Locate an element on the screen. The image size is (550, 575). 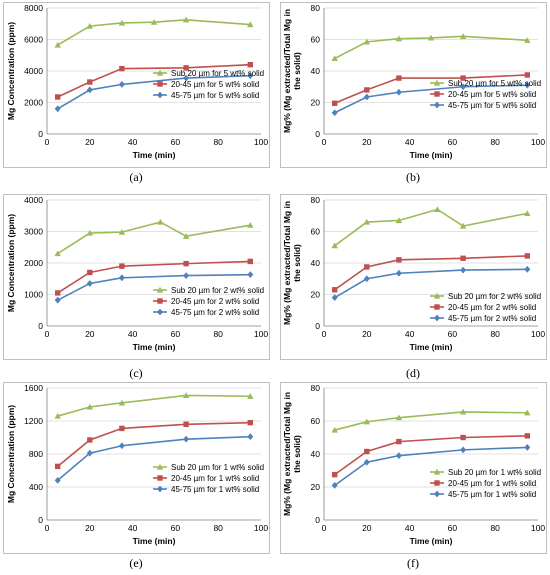
chart-frame is located at coordinates (136, 468).